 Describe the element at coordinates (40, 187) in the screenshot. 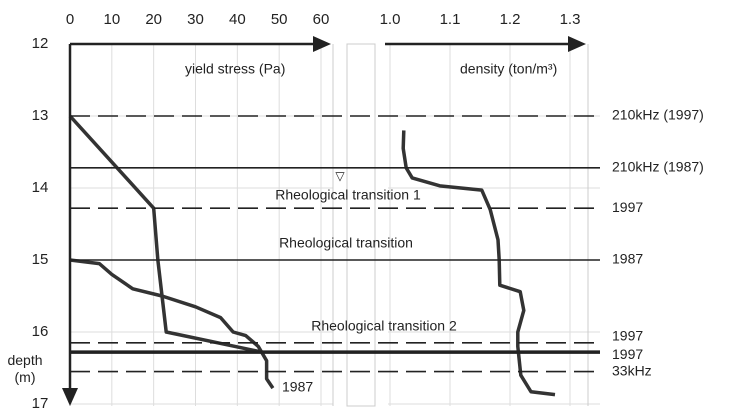

I see `y-tick-label: 14` at that location.